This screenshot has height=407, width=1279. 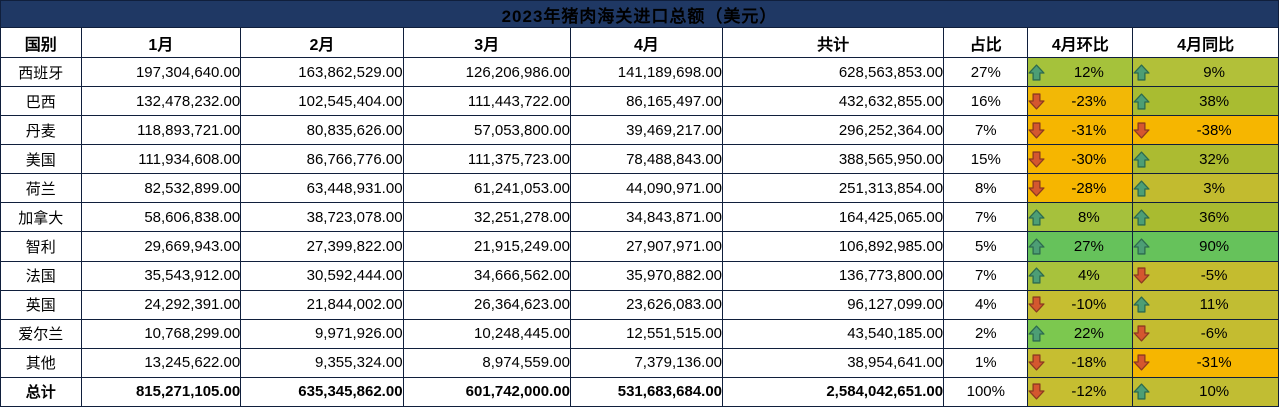 I want to click on cell-total: 43,540,185.00, so click(x=833, y=333).